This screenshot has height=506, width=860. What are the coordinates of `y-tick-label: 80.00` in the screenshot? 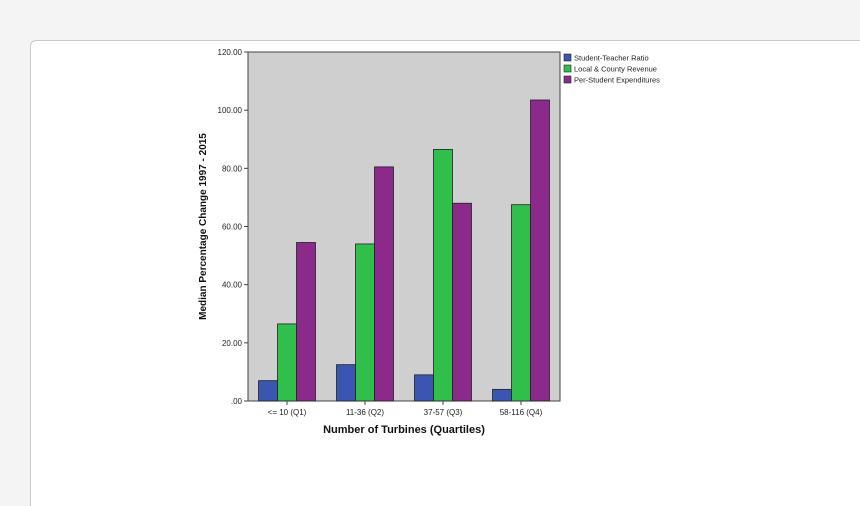 It's located at (232, 168).